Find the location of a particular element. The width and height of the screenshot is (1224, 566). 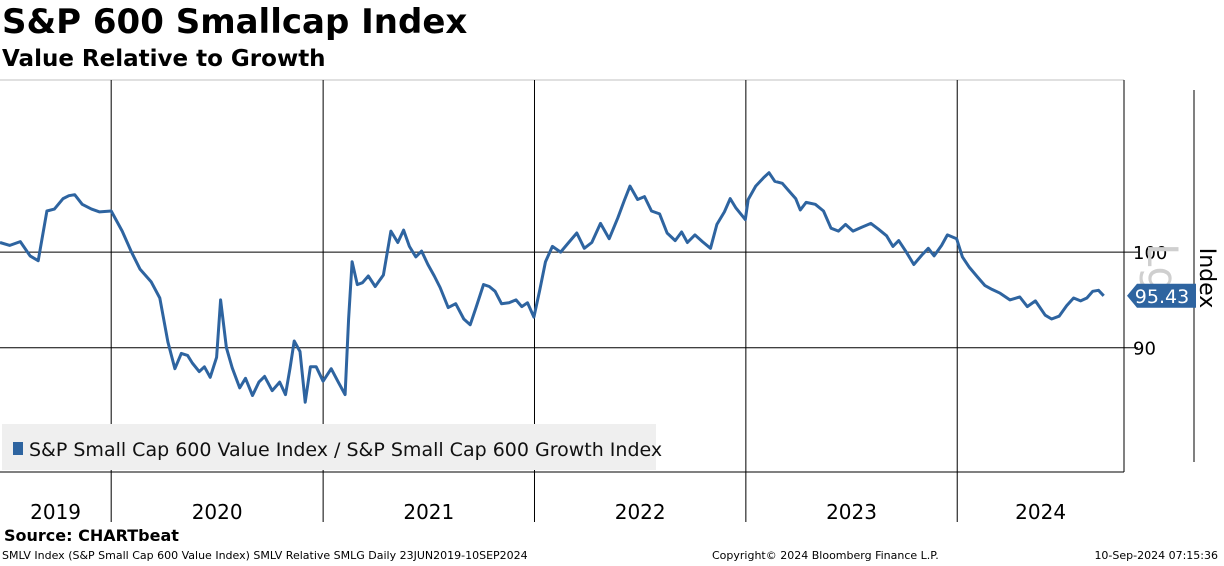

legend-swatch is located at coordinates (18, 448).